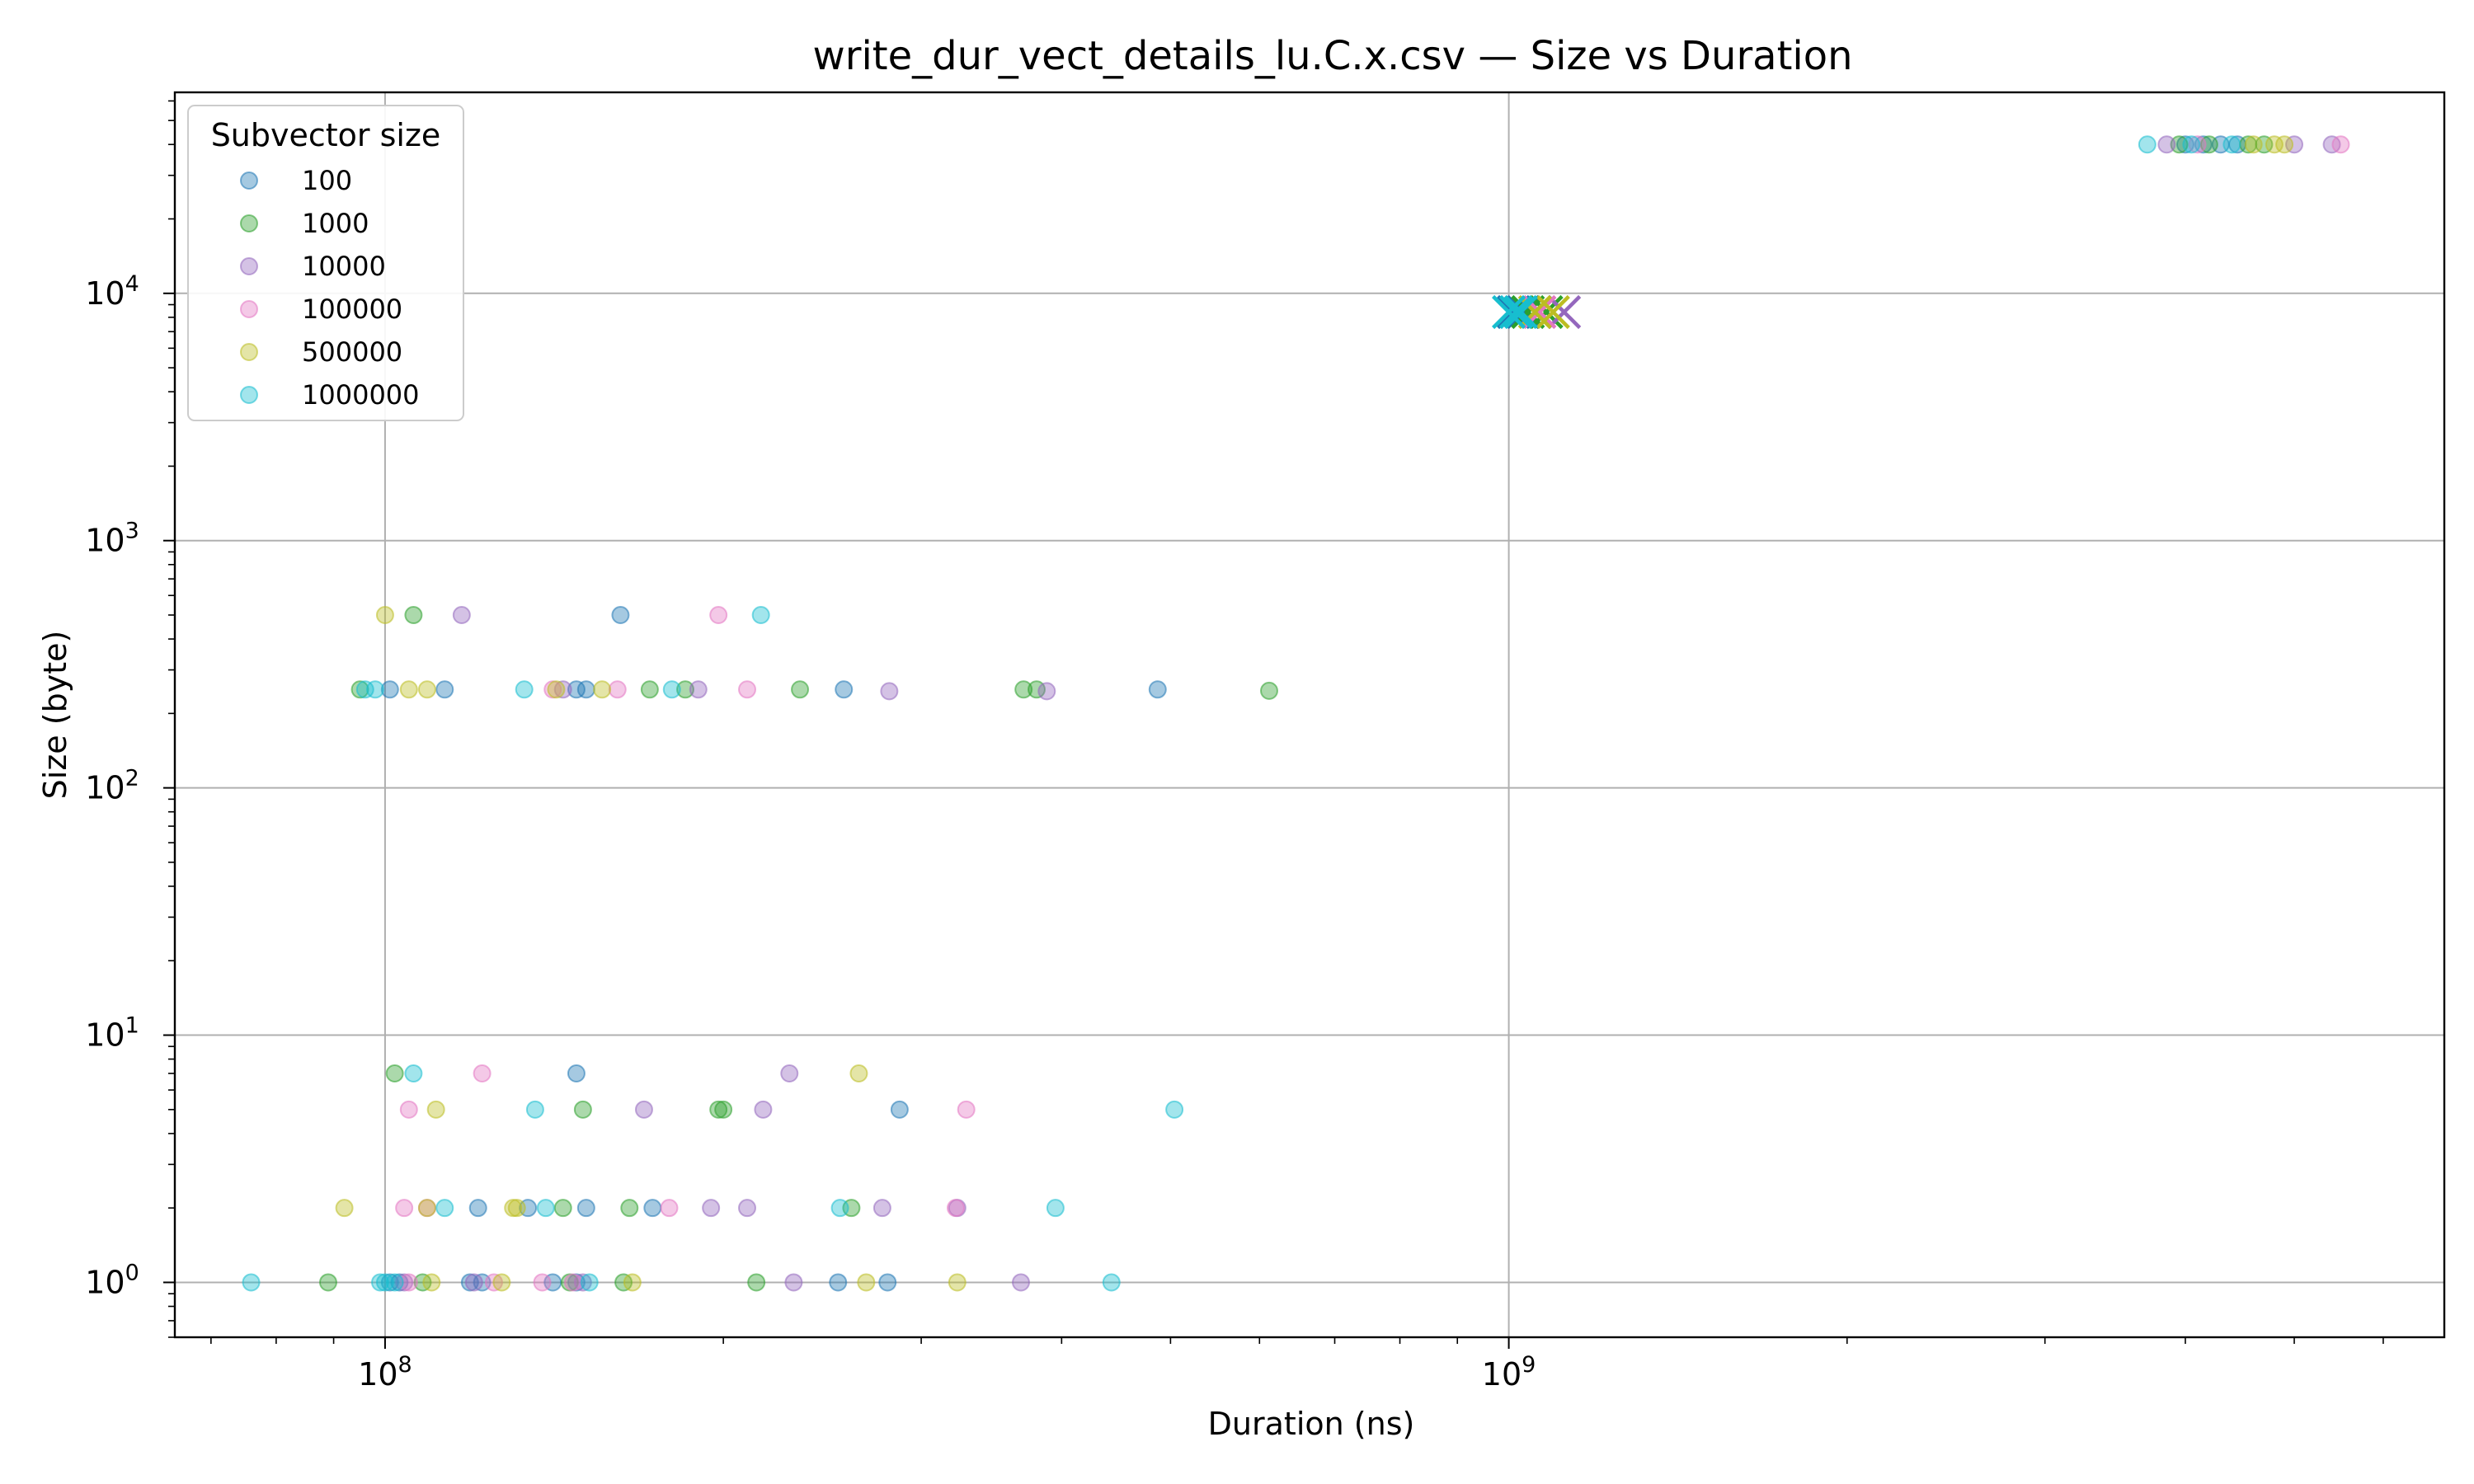 The height and width of the screenshot is (1484, 2474). Describe the element at coordinates (112, 786) in the screenshot. I see `y-tick-label: 102` at that location.